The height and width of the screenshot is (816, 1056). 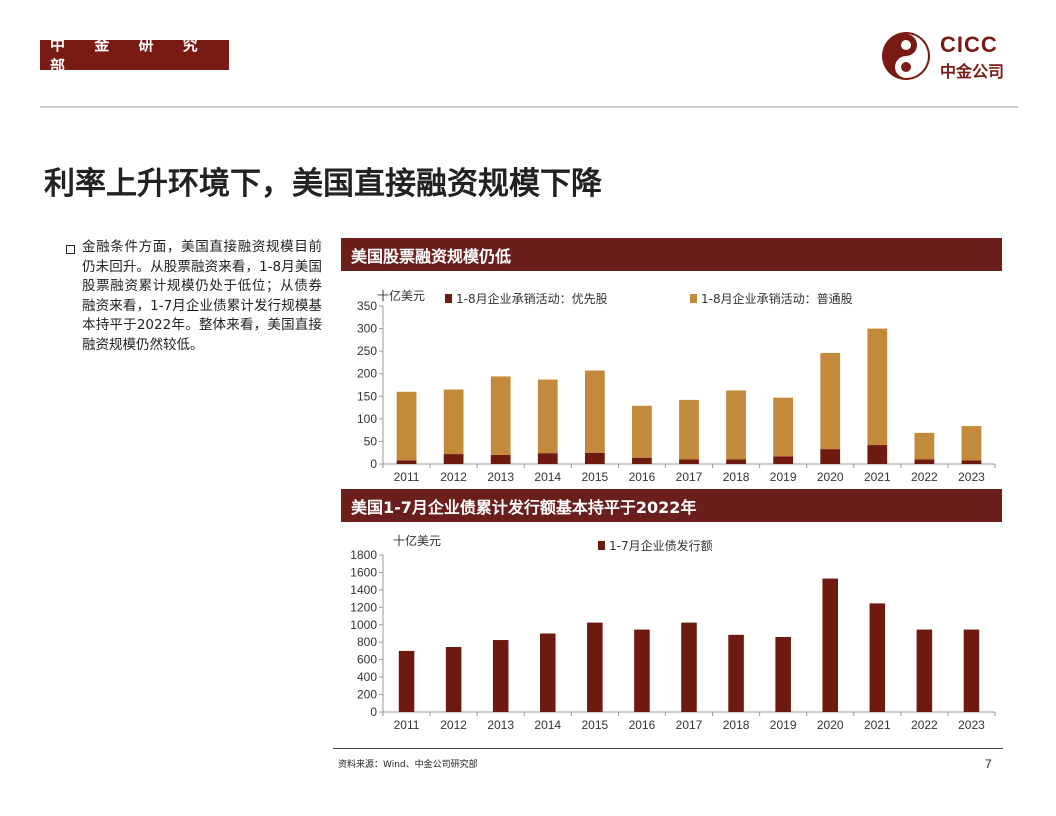 What do you see at coordinates (906, 56) in the screenshot?
I see `cicc-logo-mark-icon` at bounding box center [906, 56].